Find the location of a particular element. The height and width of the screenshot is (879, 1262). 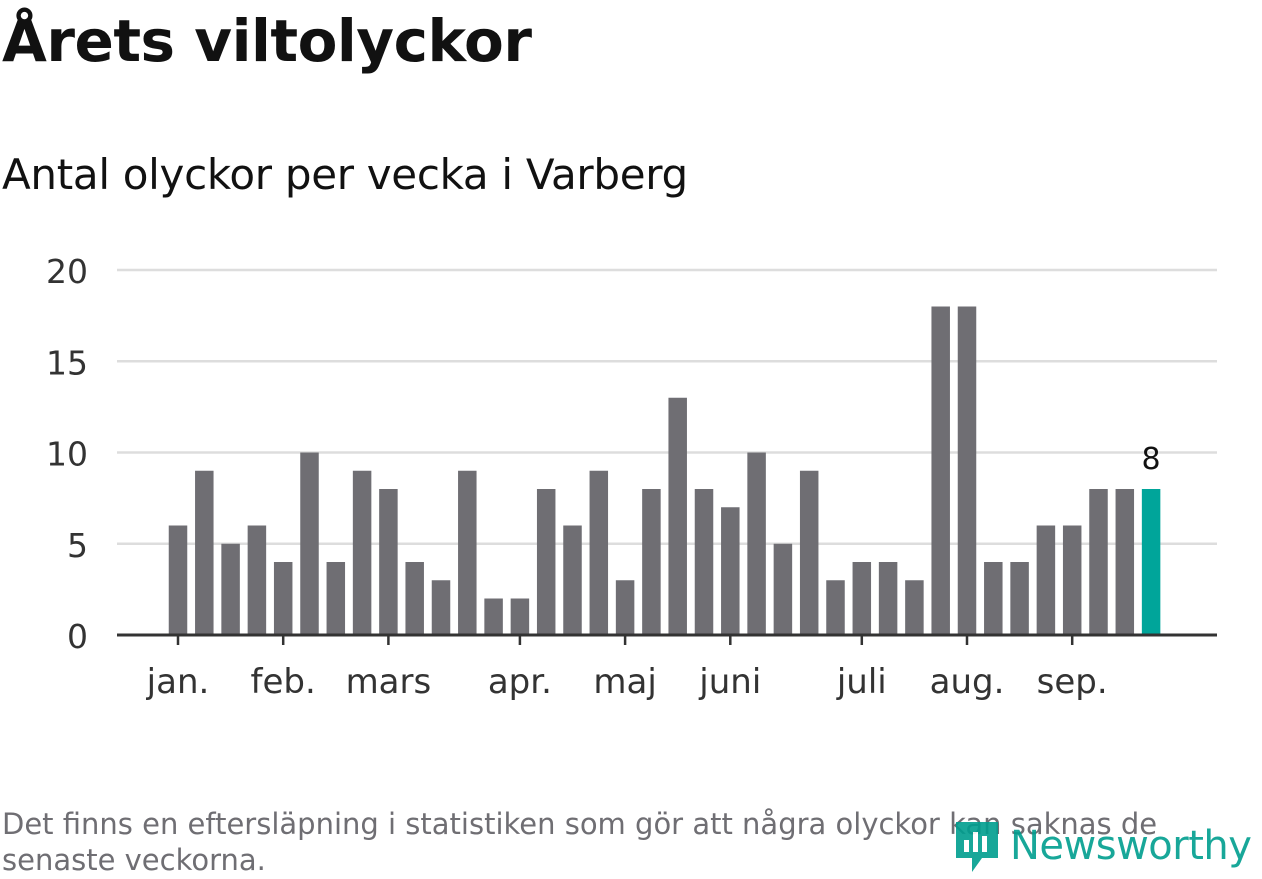

newsworthy-logo: Newsworthy is located at coordinates (1102, 846).